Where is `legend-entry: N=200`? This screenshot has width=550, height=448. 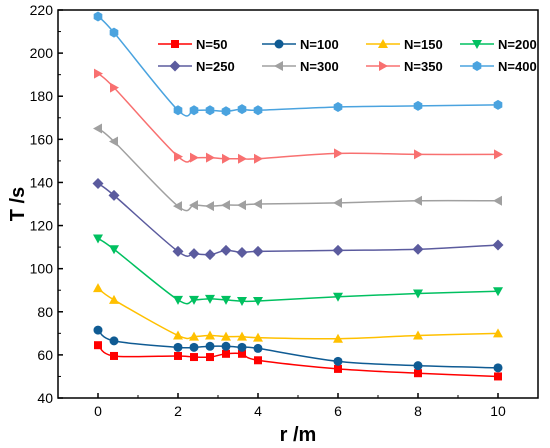
legend-entry: N=200 is located at coordinates (498, 44).